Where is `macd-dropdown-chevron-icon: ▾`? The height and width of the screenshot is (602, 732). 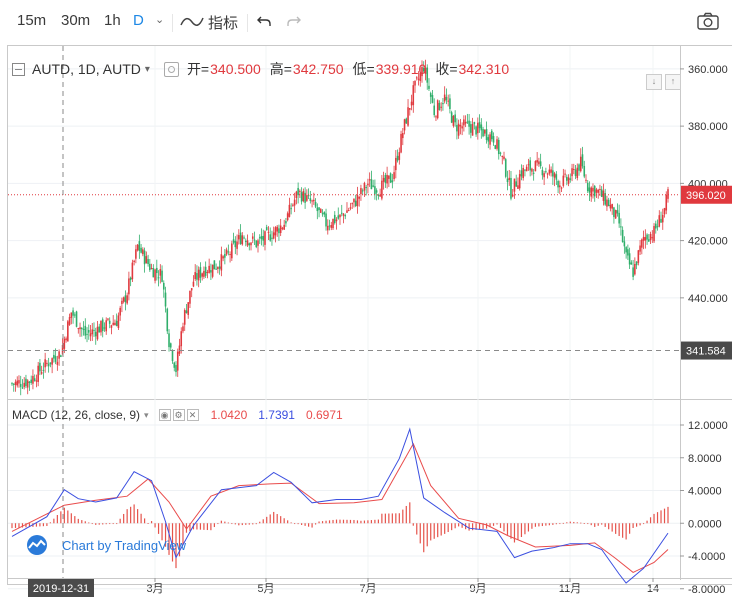 macd-dropdown-chevron-icon: ▾ is located at coordinates (146, 414).